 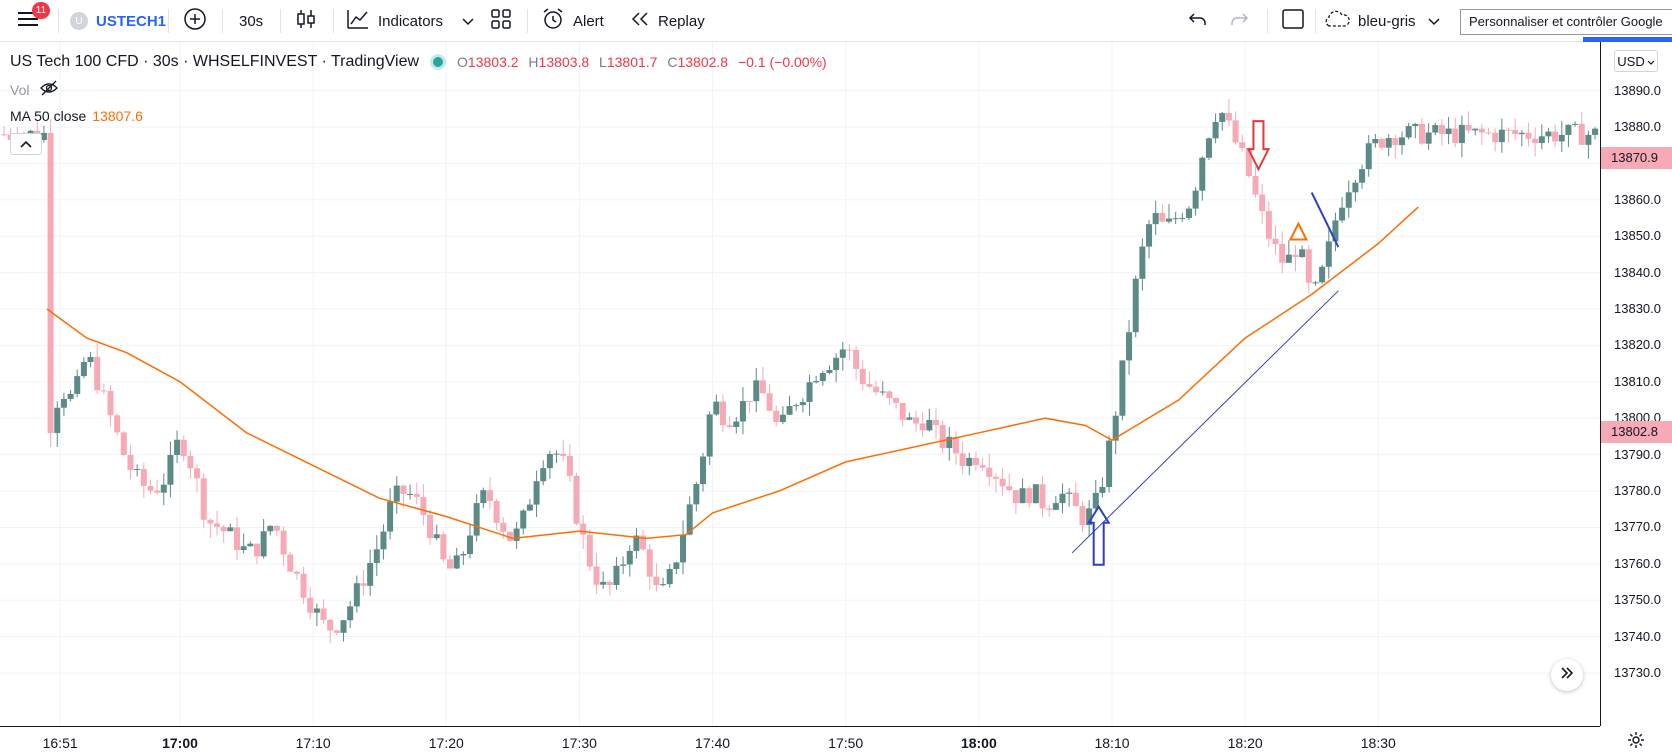 What do you see at coordinates (60, 743) in the screenshot?
I see `time-axis-label: 16:51` at bounding box center [60, 743].